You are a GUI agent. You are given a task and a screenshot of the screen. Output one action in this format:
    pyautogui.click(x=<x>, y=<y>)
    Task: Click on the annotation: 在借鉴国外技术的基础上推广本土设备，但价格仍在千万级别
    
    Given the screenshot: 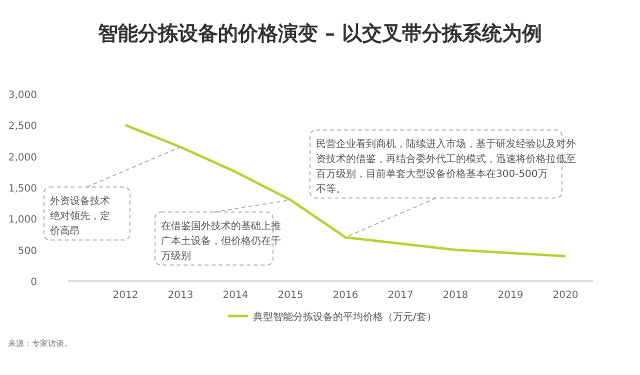 What is the action you would take?
    pyautogui.click(x=221, y=241)
    